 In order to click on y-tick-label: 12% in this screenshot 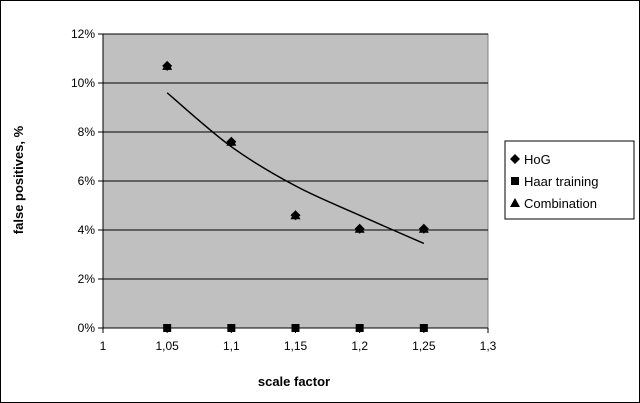, I will do `click(83, 34)`.